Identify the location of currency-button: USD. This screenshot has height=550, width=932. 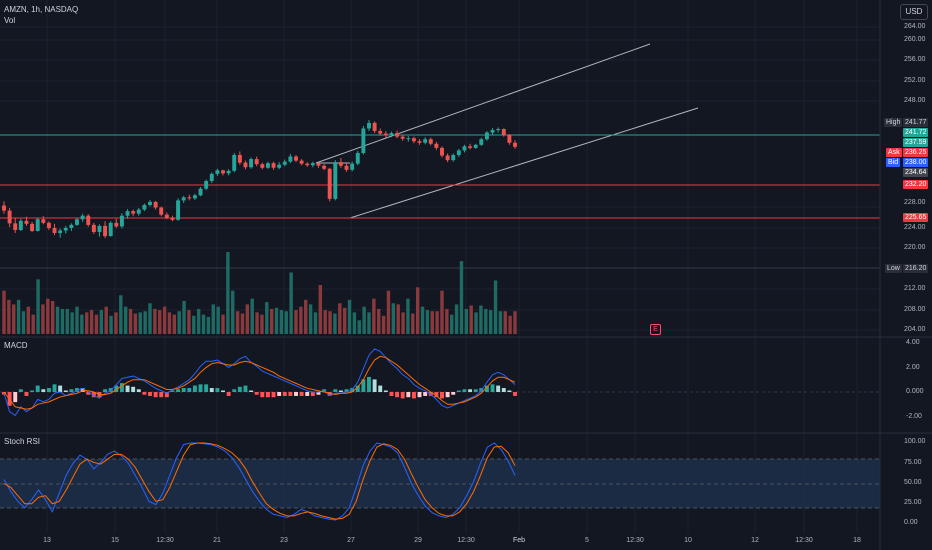
(914, 12).